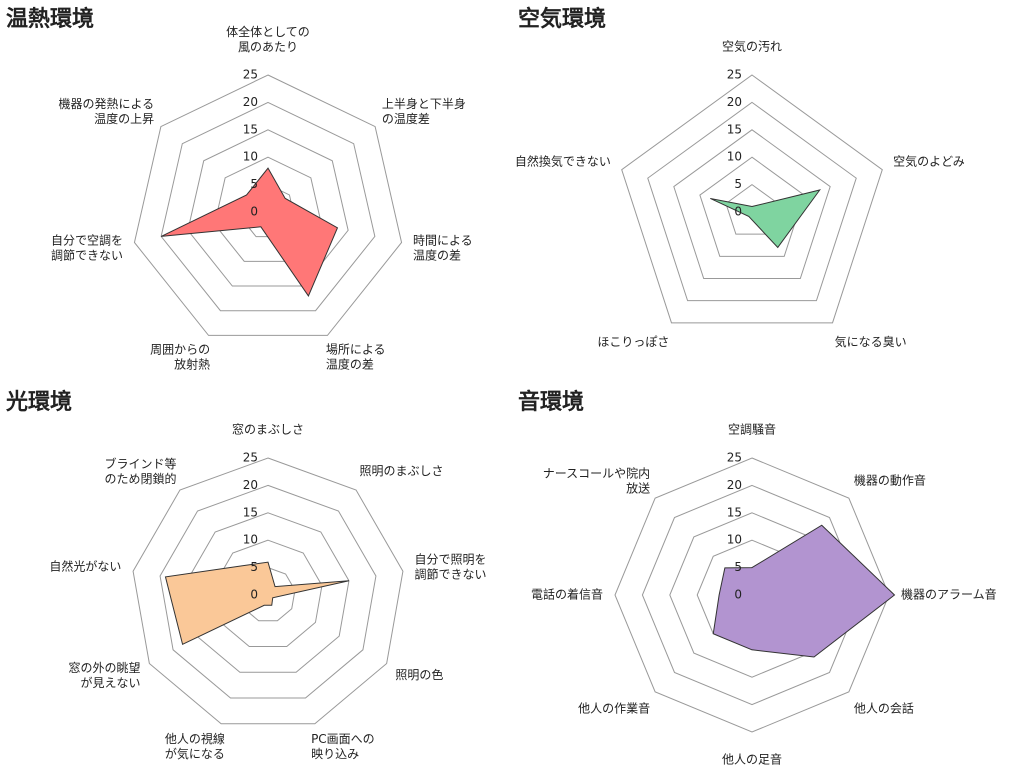 The height and width of the screenshot is (765, 1024). Describe the element at coordinates (419, 675) in the screenshot. I see `axis-label: 照明の色` at that location.